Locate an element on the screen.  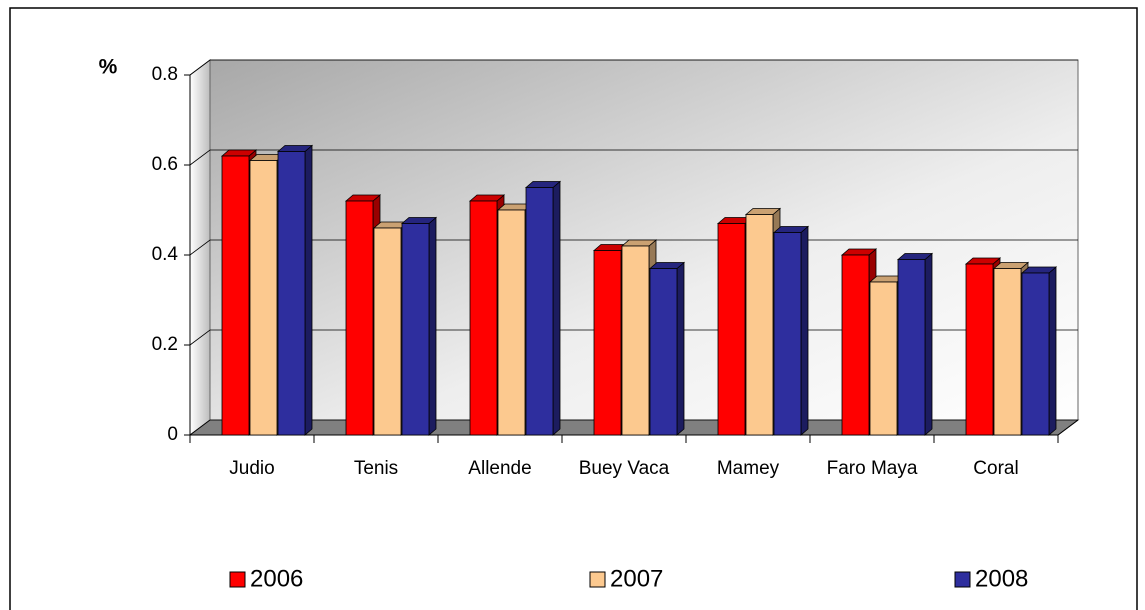
x-tick-label: Mamey is located at coordinates (748, 468).